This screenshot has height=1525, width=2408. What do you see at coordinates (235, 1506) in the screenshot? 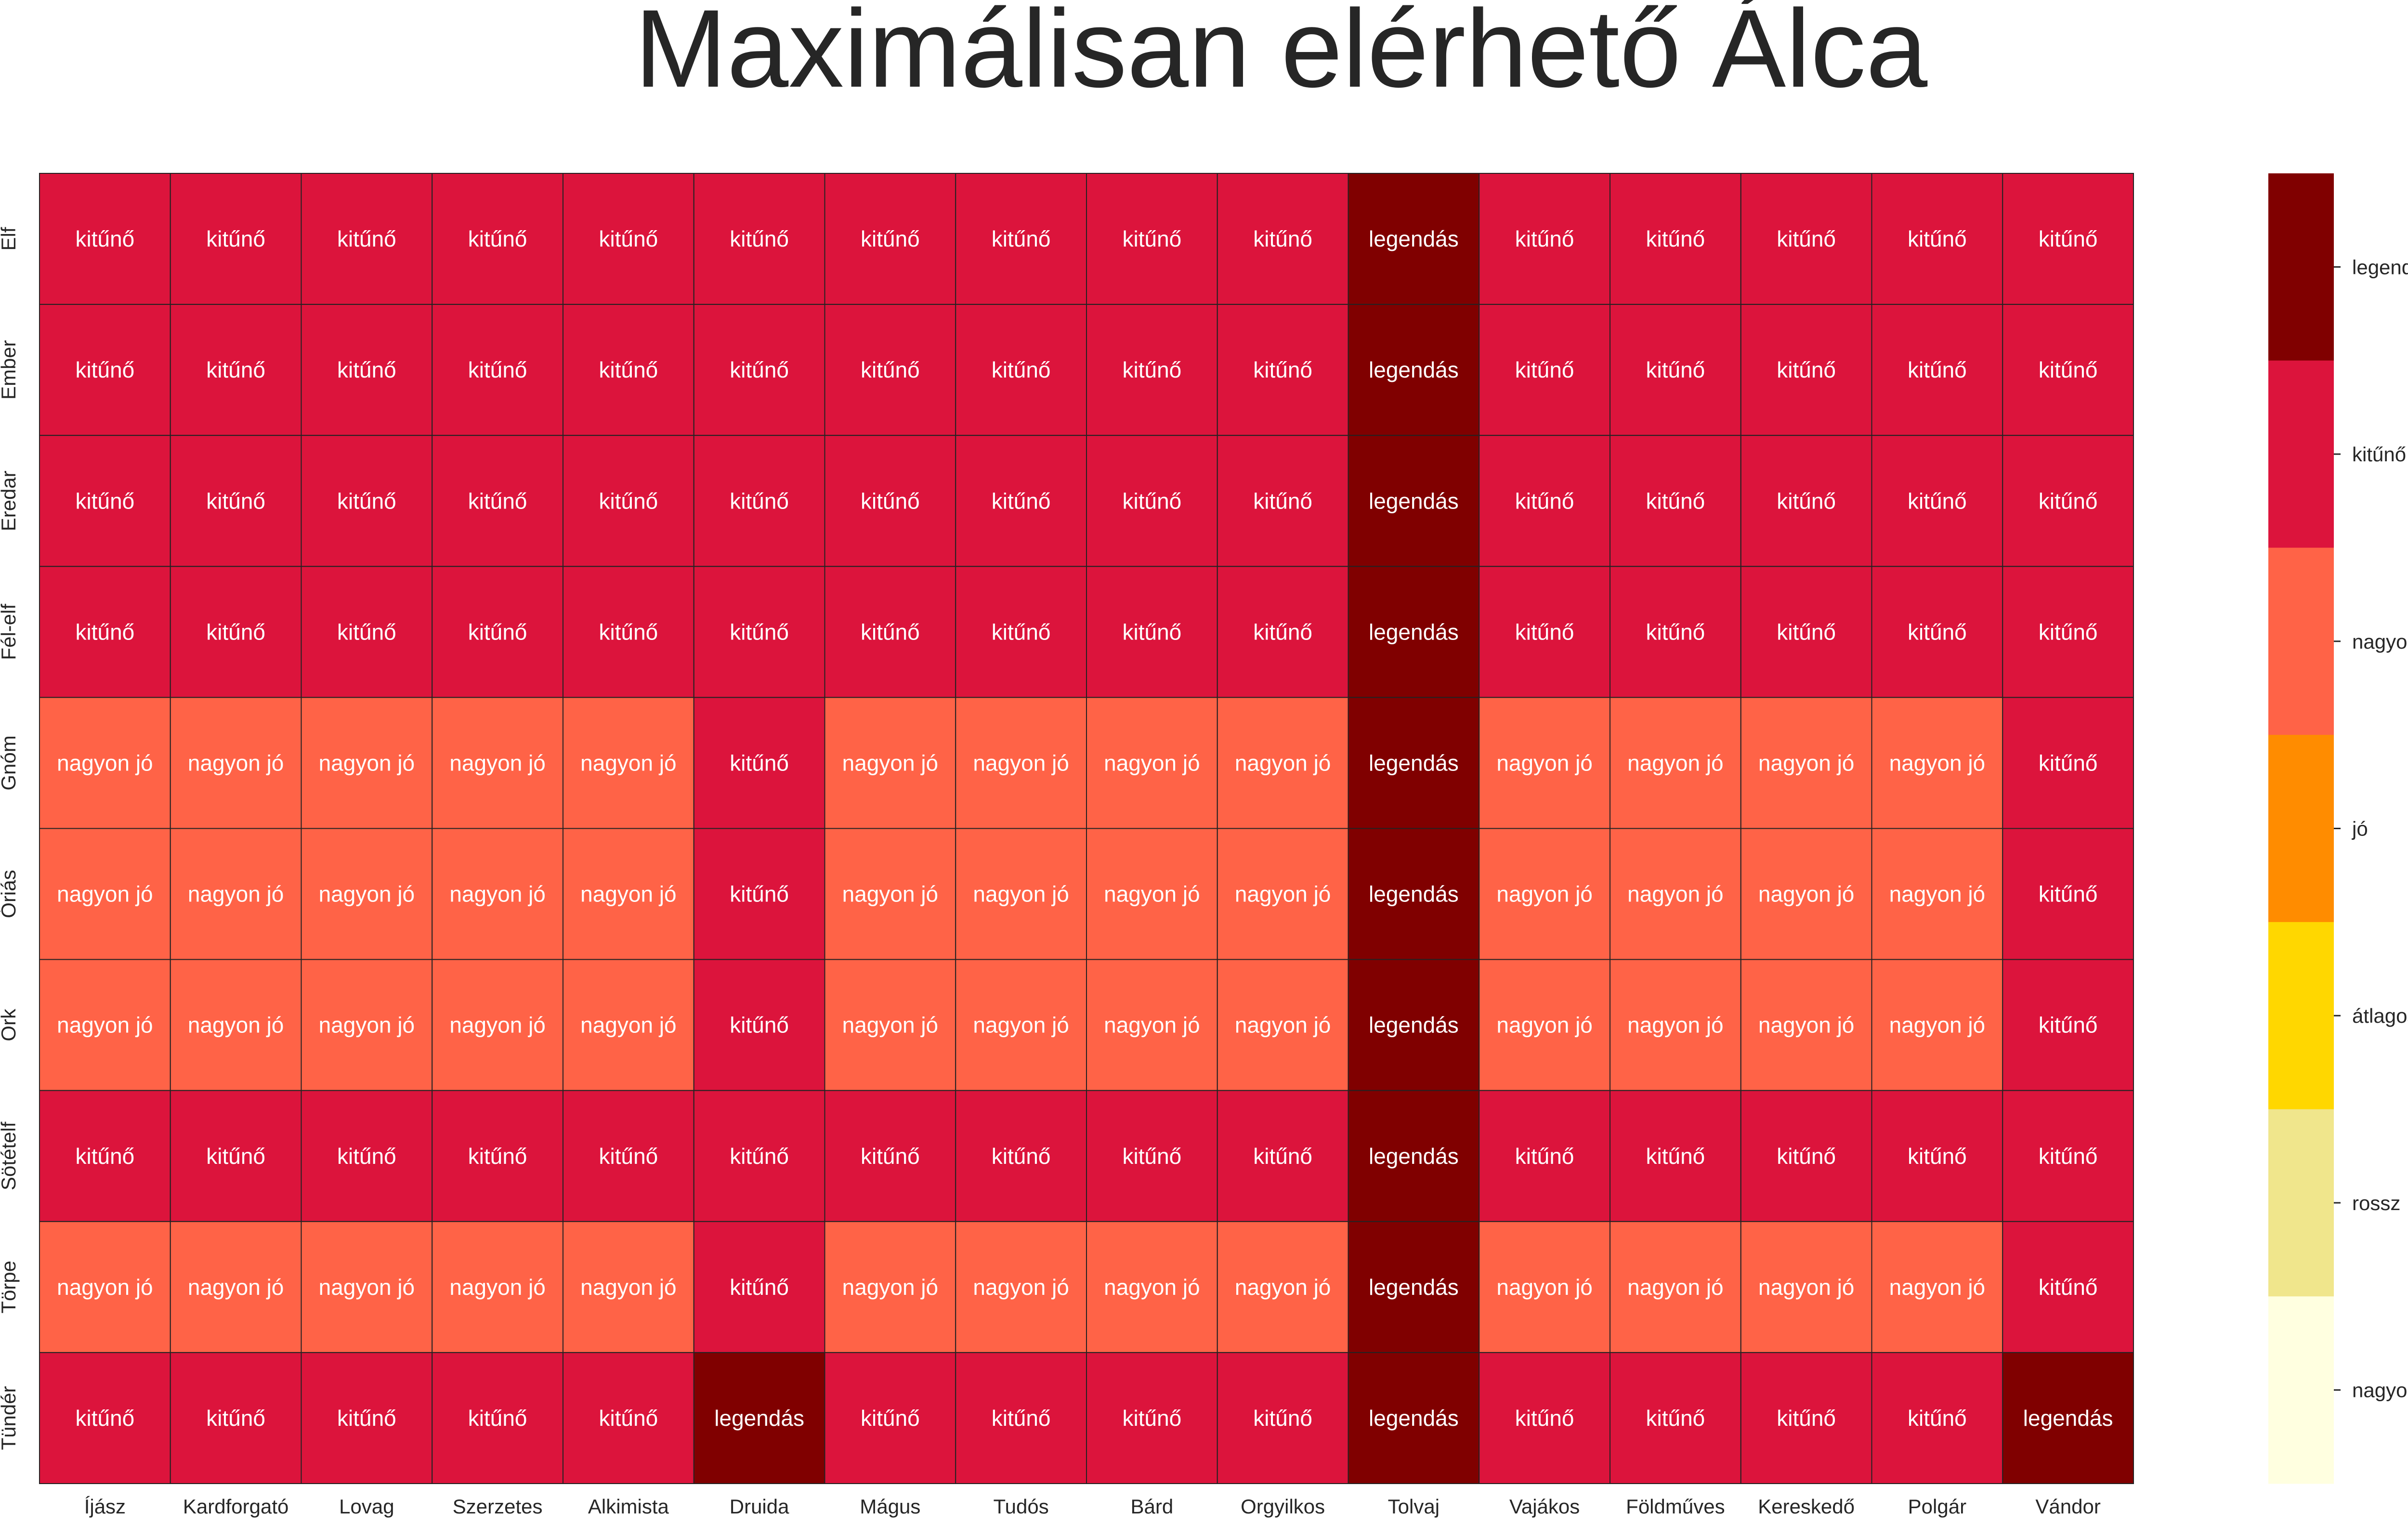
I see `x-tick-label: Kardforgató` at bounding box center [235, 1506].